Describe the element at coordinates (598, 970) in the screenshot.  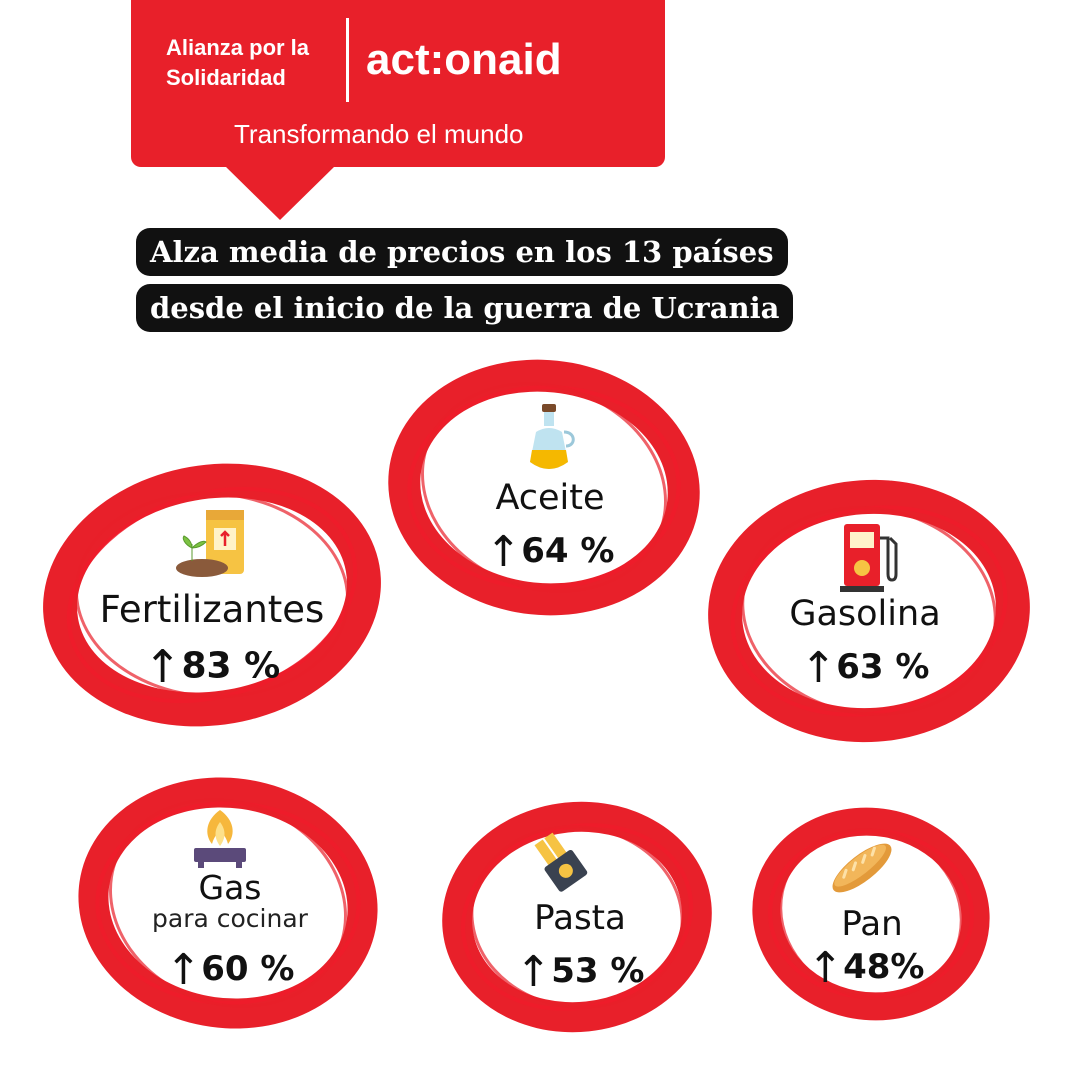
I see `value-pasta-text: 53 %` at that location.